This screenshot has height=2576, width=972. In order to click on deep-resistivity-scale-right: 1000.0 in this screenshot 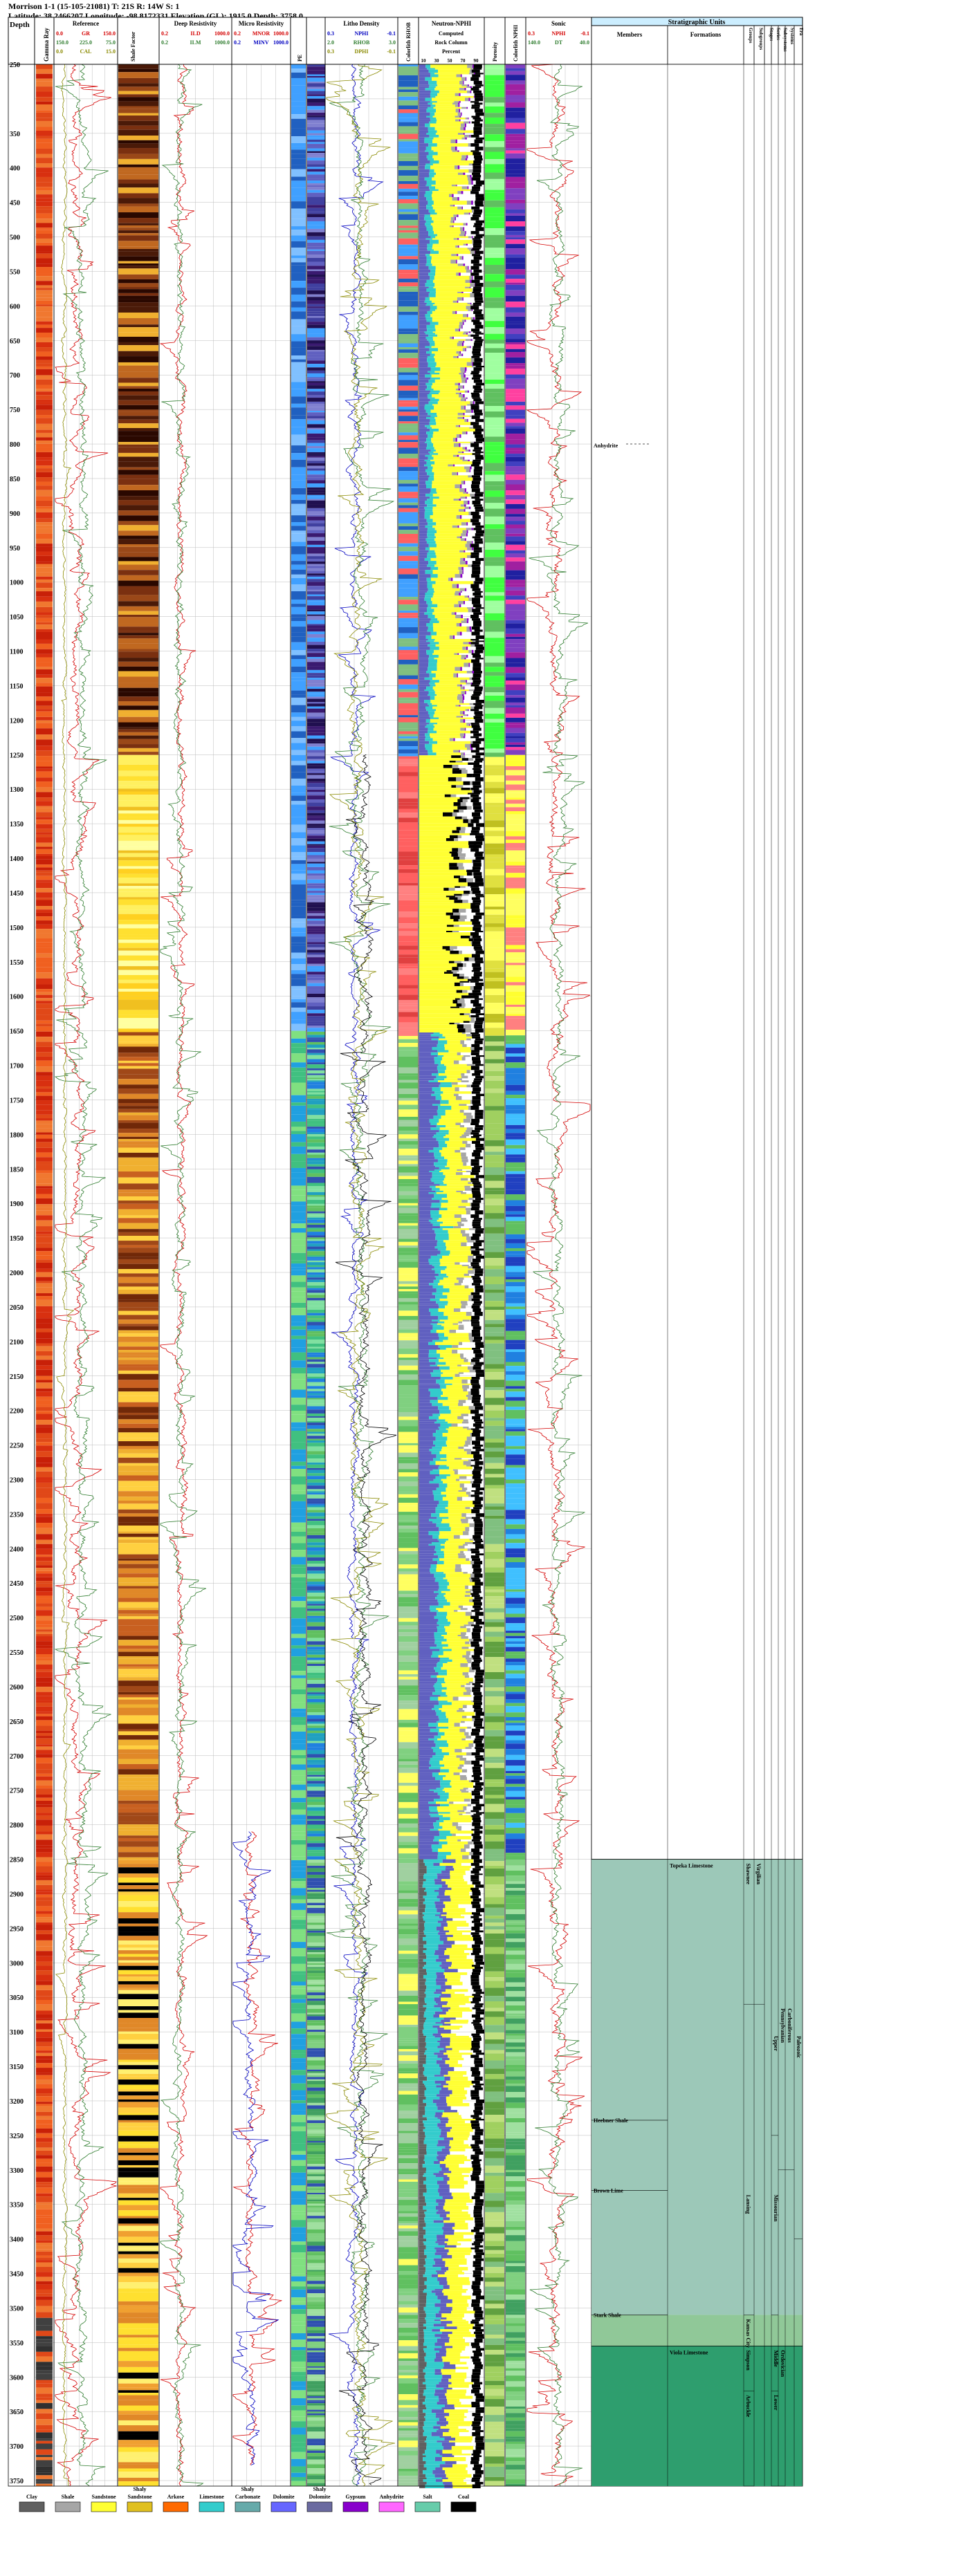, I will do `click(222, 33)`.